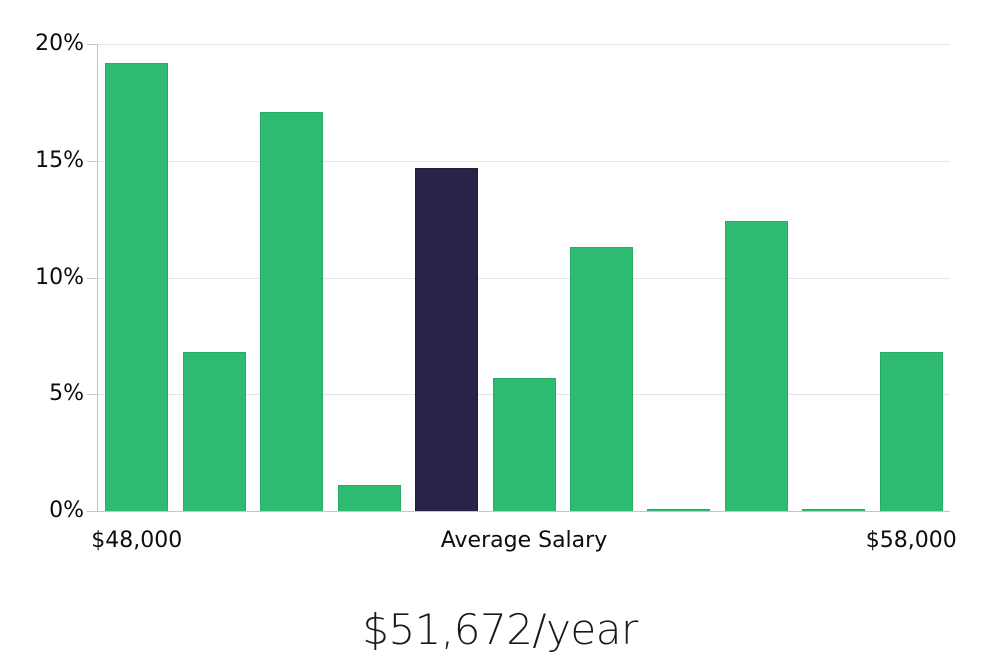 This screenshot has height=660, width=1000. What do you see at coordinates (500, 629) in the screenshot?
I see `chart-title: $51,672/year` at bounding box center [500, 629].